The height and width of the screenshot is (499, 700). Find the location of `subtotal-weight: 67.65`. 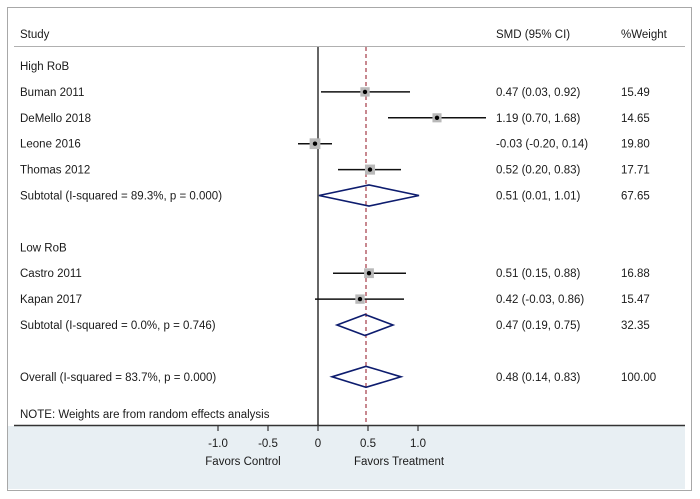

subtotal-weight: 67.65 is located at coordinates (635, 197).